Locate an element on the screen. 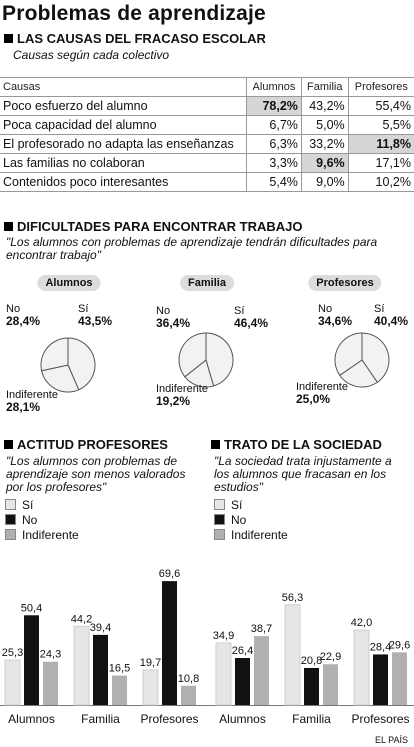 The width and height of the screenshot is (414, 747). cell-value: 3,3% is located at coordinates (274, 163).